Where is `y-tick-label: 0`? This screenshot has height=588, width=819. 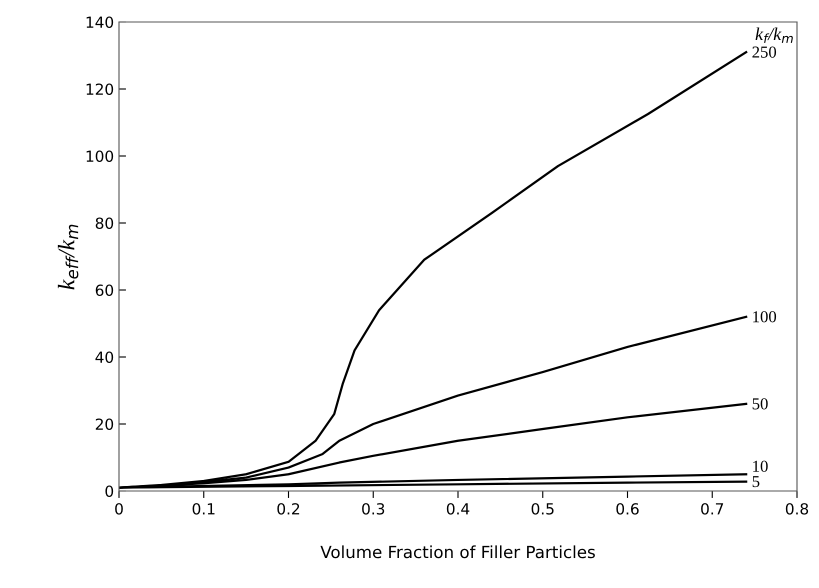
y-tick-label: 0 is located at coordinates (109, 491).